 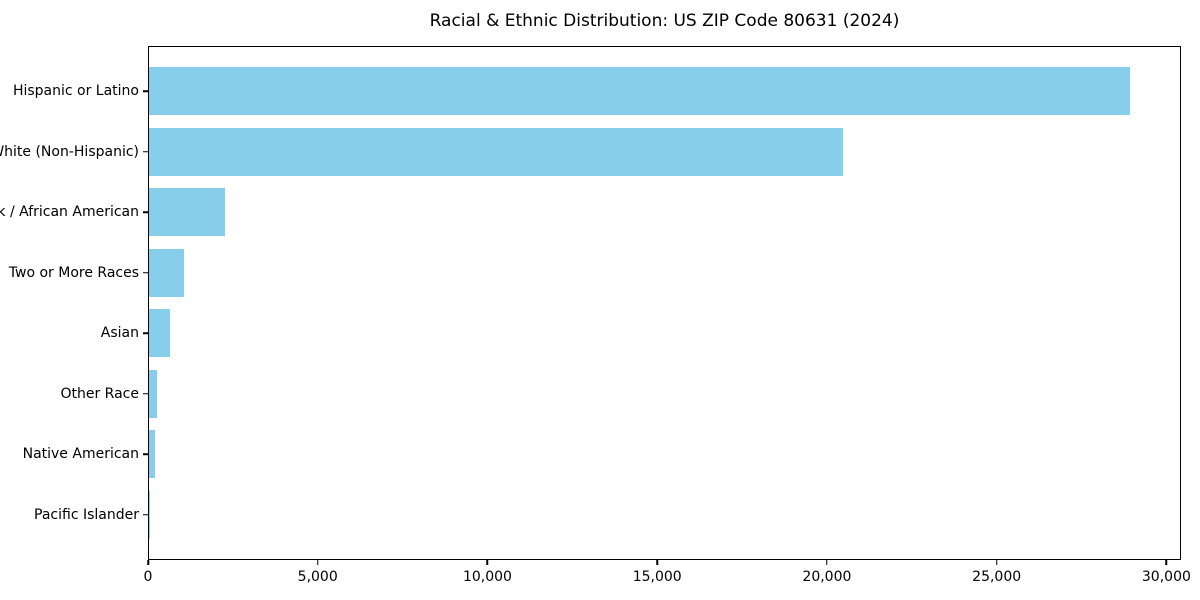 What do you see at coordinates (75, 91) in the screenshot?
I see `y-axis-label: Hispanic or Latino` at bounding box center [75, 91].